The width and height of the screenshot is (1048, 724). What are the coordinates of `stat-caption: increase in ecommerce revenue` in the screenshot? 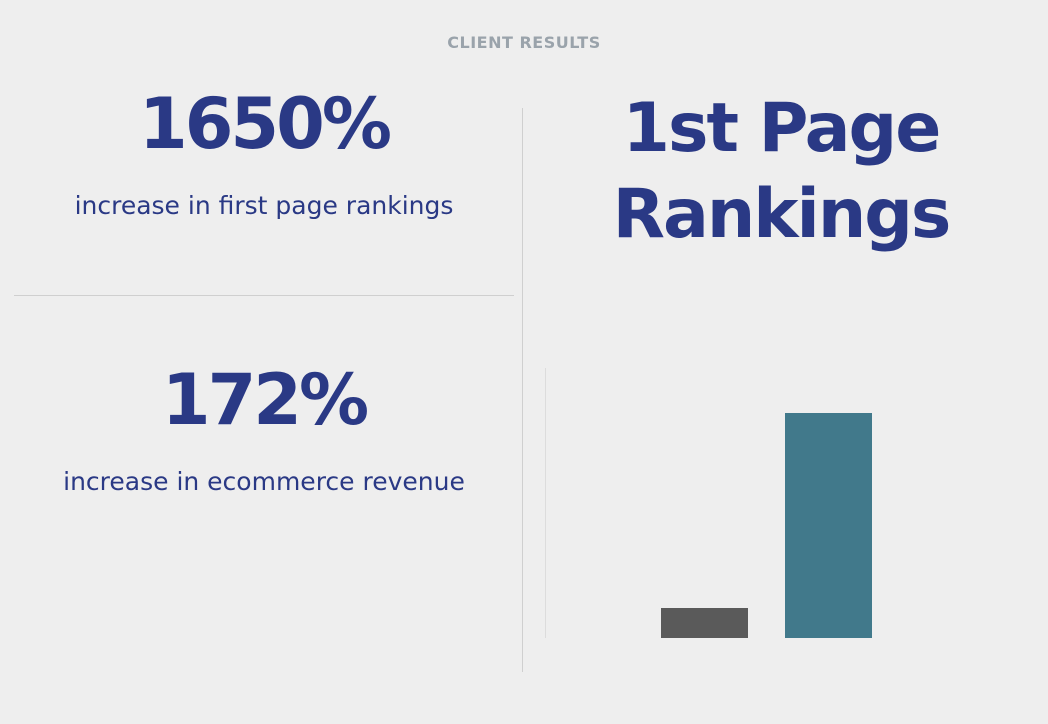 It's located at (264, 481).